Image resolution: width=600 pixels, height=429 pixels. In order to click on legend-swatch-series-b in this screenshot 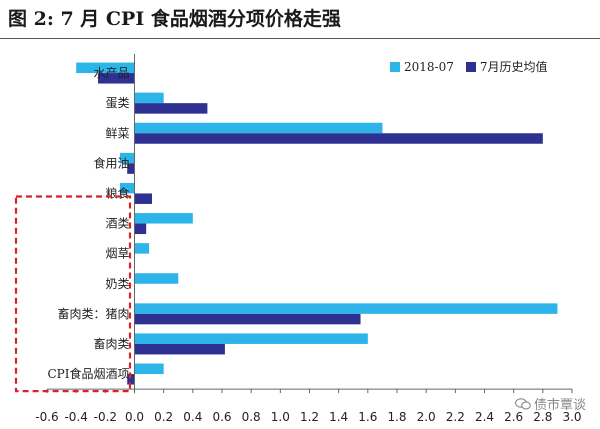, I will do `click(470, 66)`.